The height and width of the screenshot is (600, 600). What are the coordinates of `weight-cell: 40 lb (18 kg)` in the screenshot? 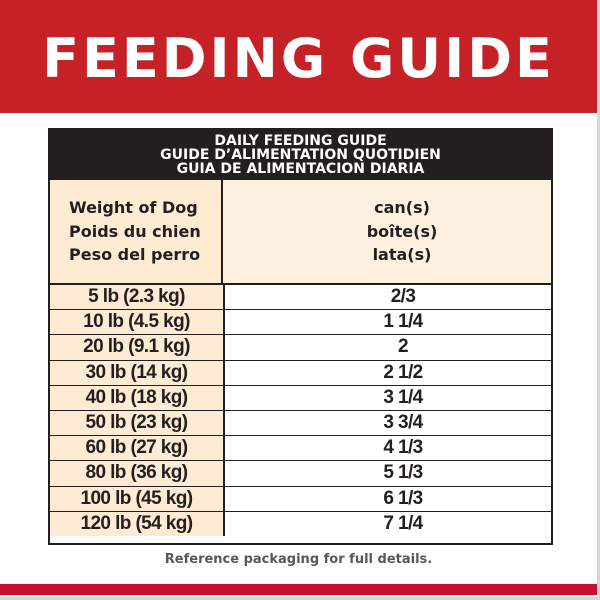 It's located at (137, 397).